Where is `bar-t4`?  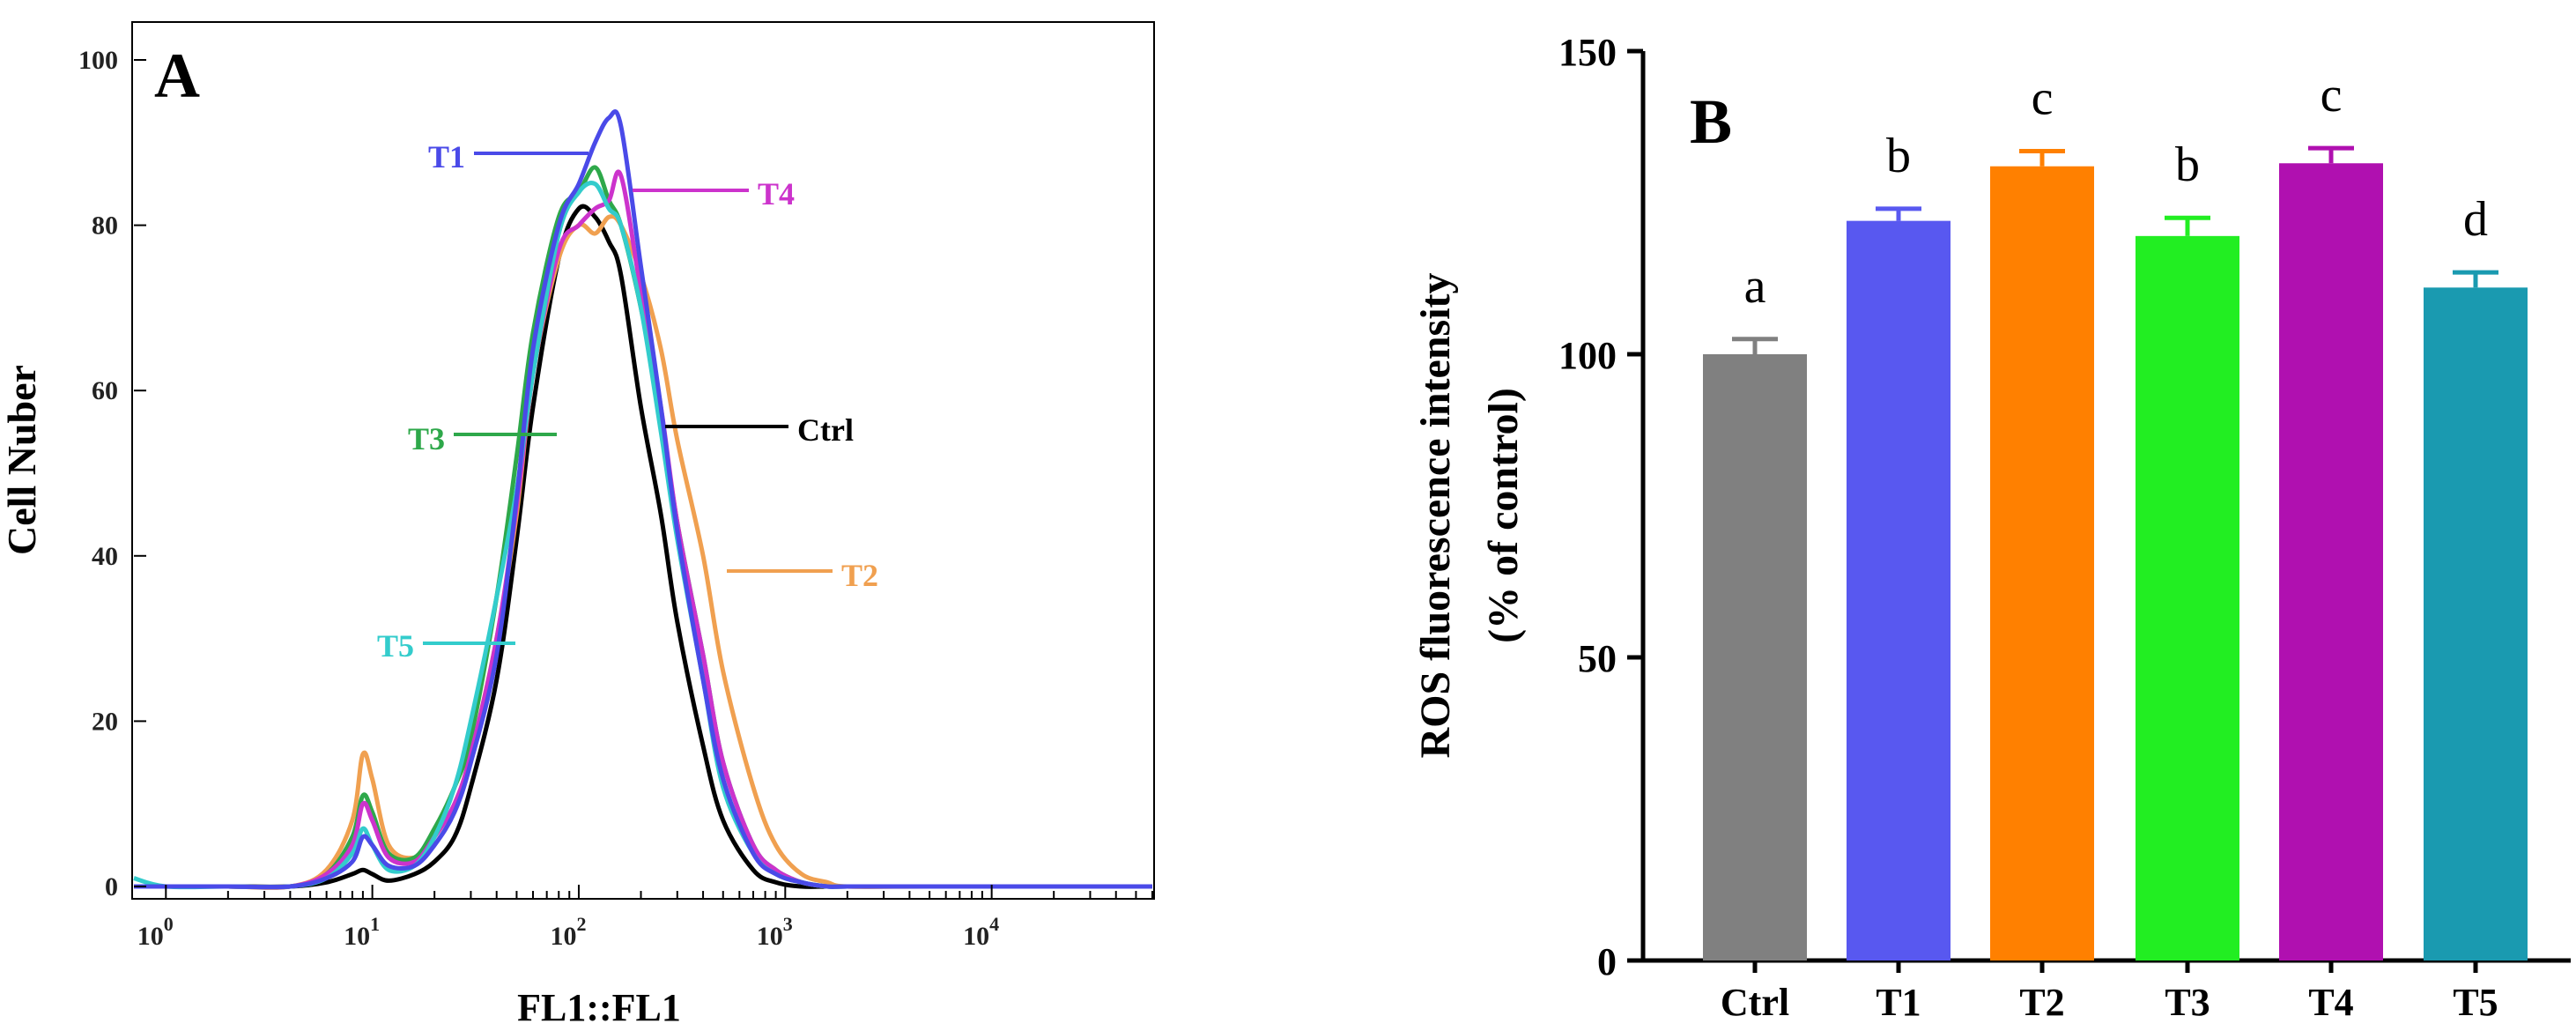 bar-t4 is located at coordinates (2331, 562).